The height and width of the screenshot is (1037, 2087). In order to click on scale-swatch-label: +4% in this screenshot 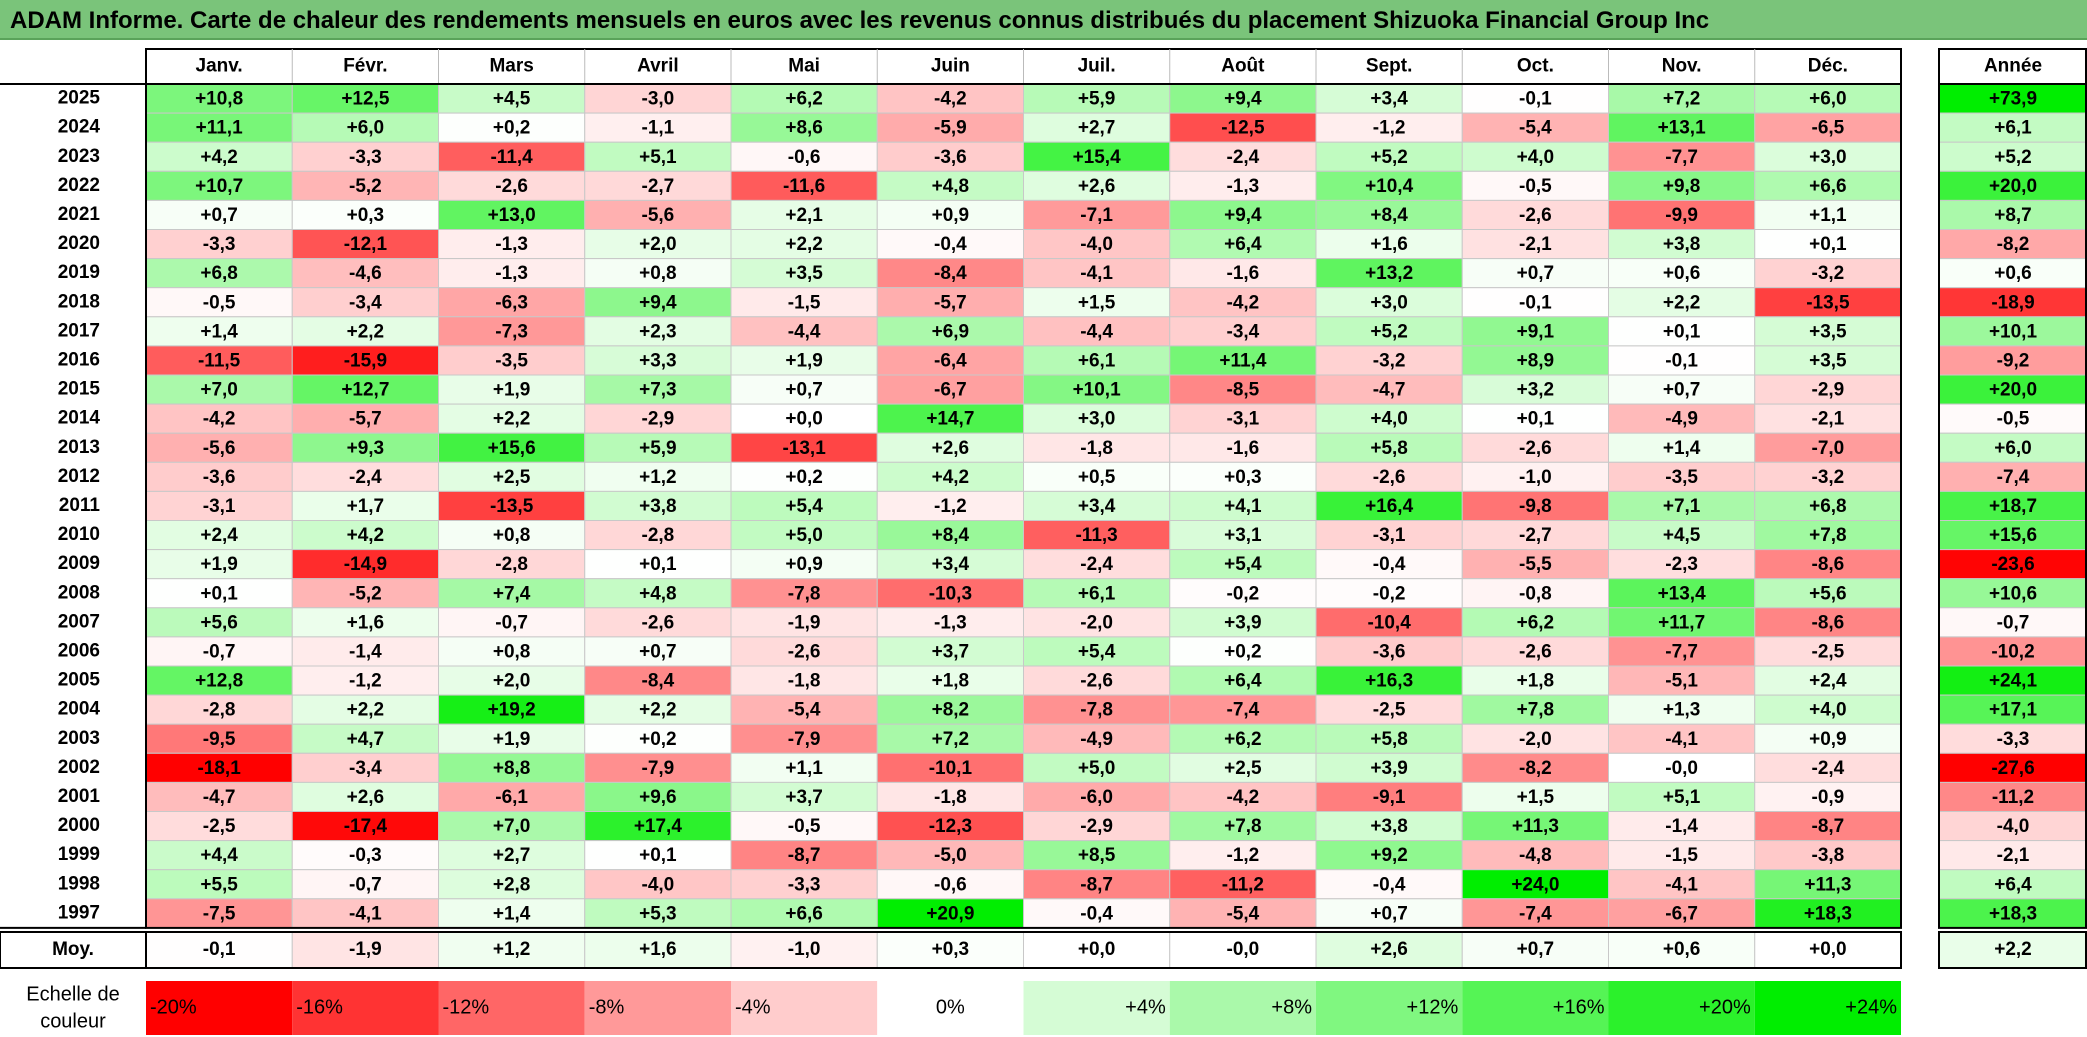, I will do `click(1145, 1007)`.